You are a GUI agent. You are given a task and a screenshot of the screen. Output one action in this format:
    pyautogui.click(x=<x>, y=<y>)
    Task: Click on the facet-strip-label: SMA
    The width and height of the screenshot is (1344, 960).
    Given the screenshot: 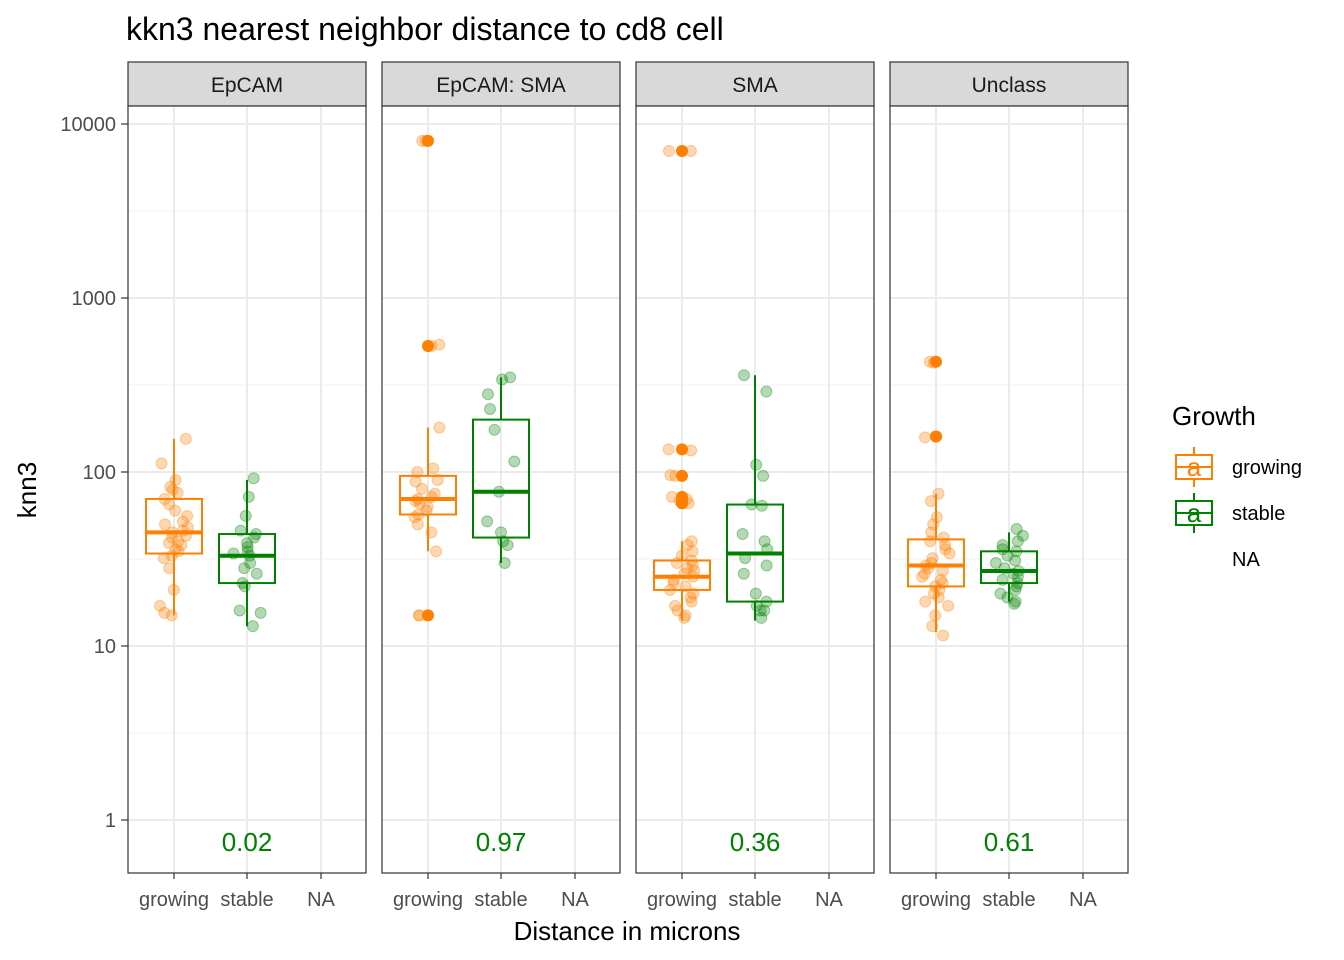 What is the action you would take?
    pyautogui.click(x=755, y=85)
    